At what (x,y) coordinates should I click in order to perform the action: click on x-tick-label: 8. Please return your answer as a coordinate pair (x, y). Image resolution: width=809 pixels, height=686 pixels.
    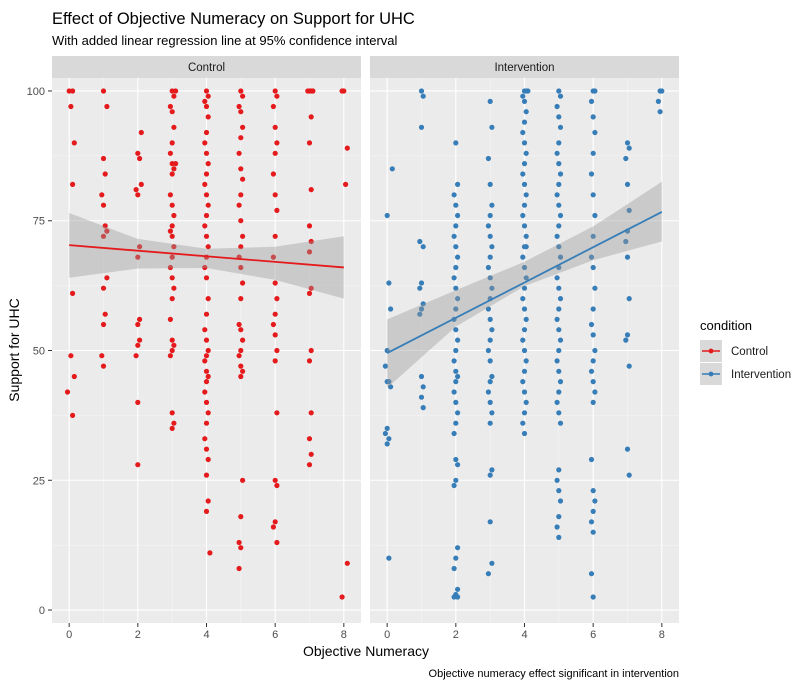
    Looking at the image, I should click on (344, 635).